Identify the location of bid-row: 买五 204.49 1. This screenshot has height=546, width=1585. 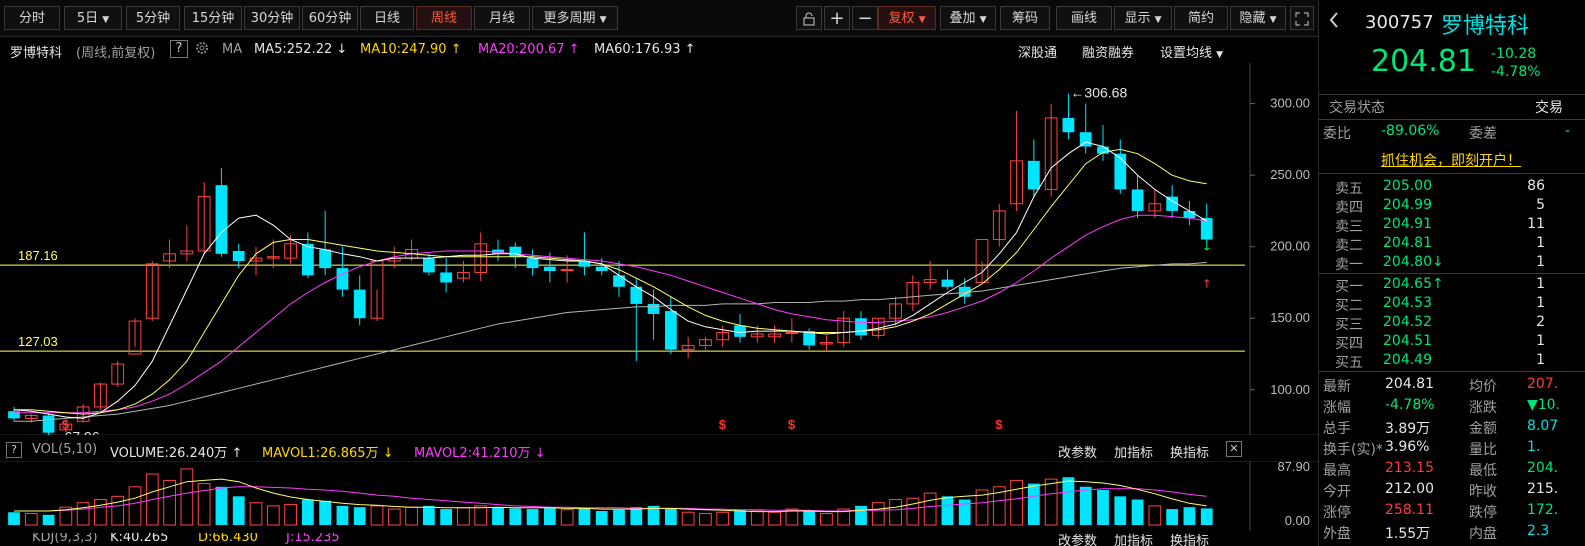
(1452, 361).